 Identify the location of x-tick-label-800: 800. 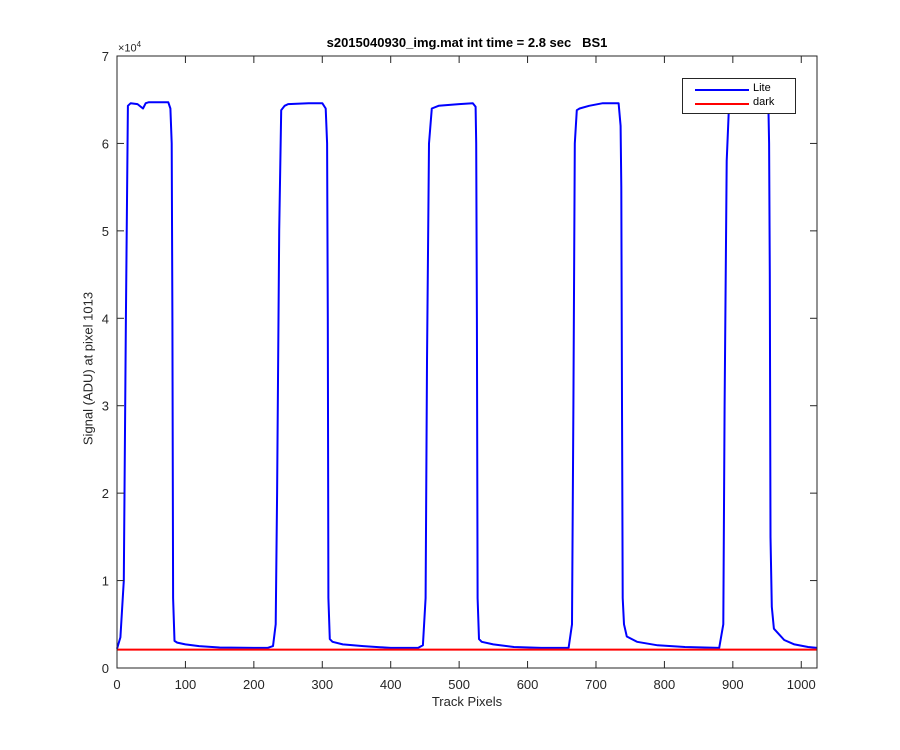
(665, 684).